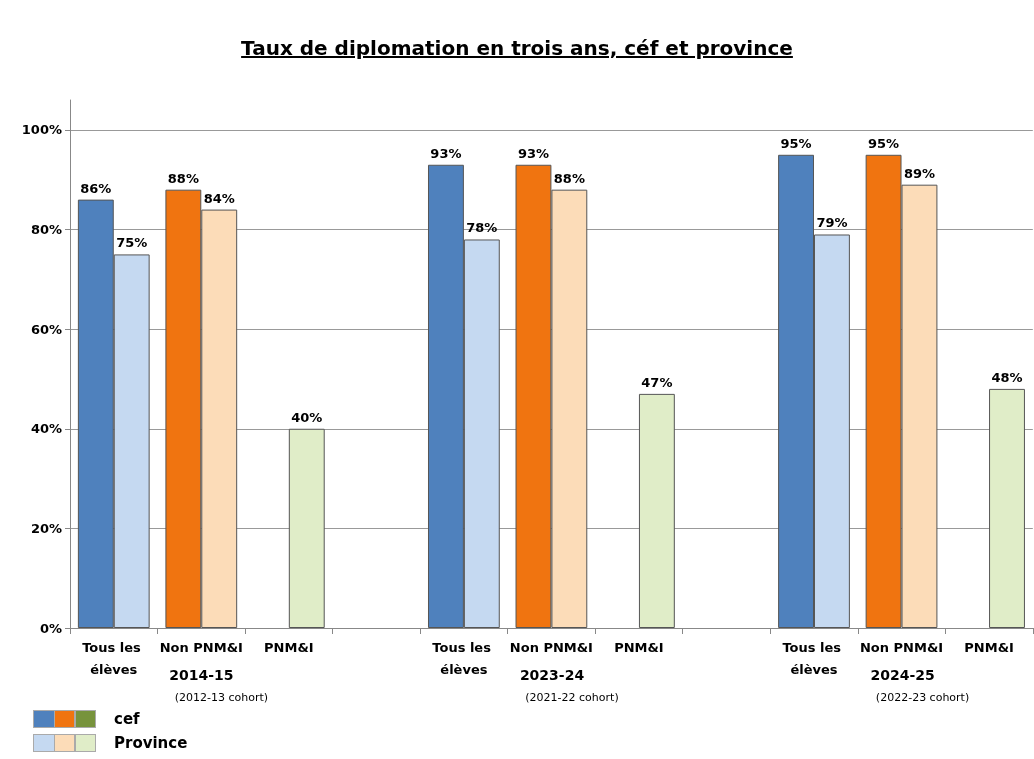 The image size is (1034, 759). What do you see at coordinates (307, 417) in the screenshot?
I see `data-label: 40%` at bounding box center [307, 417].